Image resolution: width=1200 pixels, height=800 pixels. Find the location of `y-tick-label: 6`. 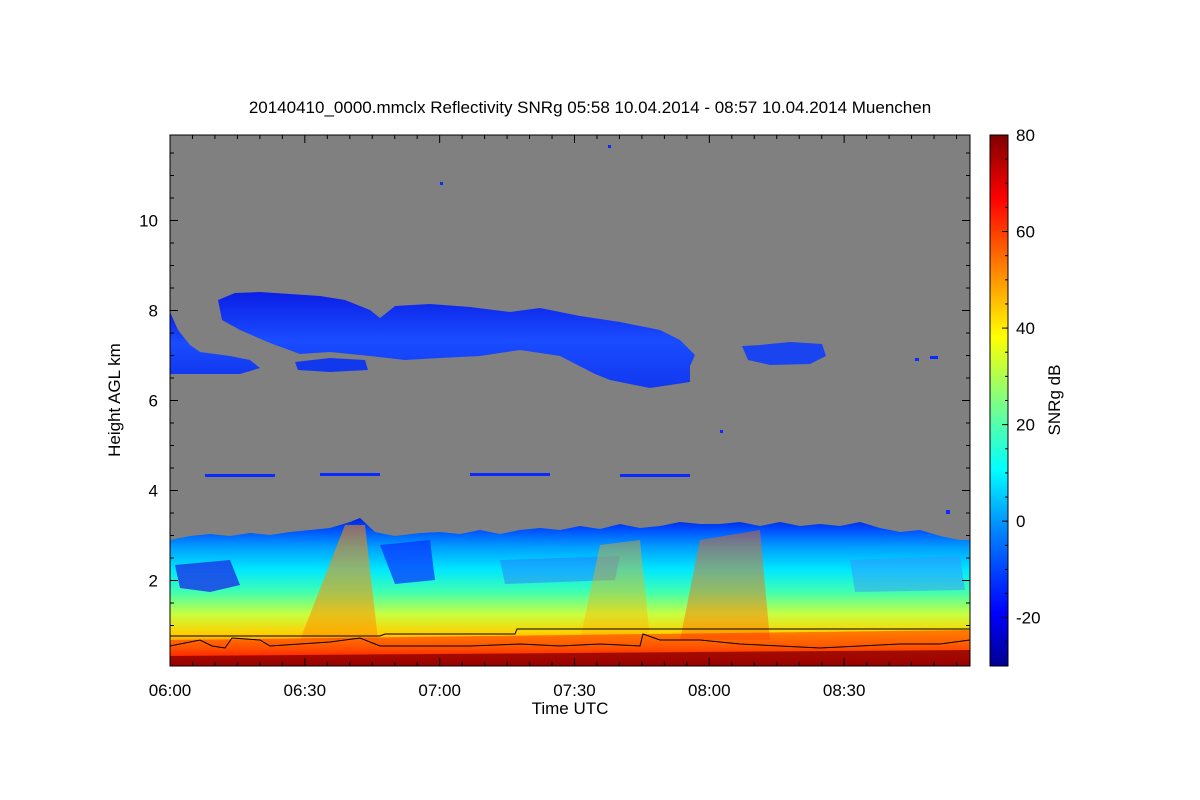

y-tick-label: 6 is located at coordinates (153, 401).